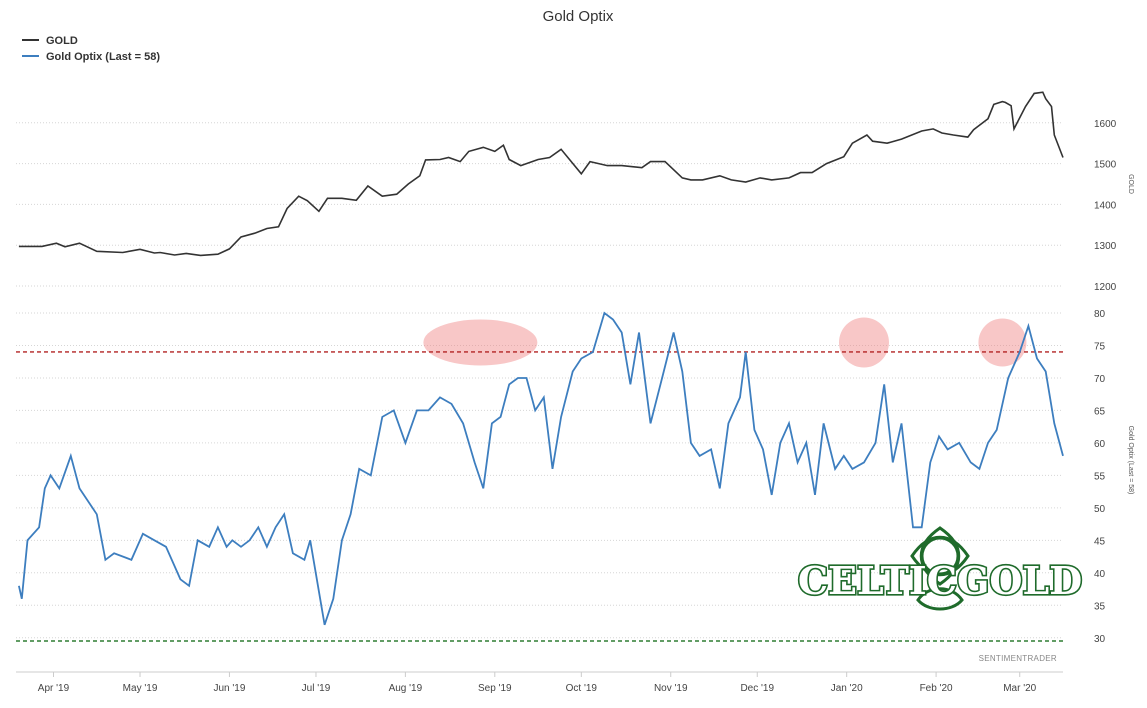 This screenshot has width=1147, height=708. Describe the element at coordinates (725, 342) in the screenshot. I see `overbought-highlights` at that location.